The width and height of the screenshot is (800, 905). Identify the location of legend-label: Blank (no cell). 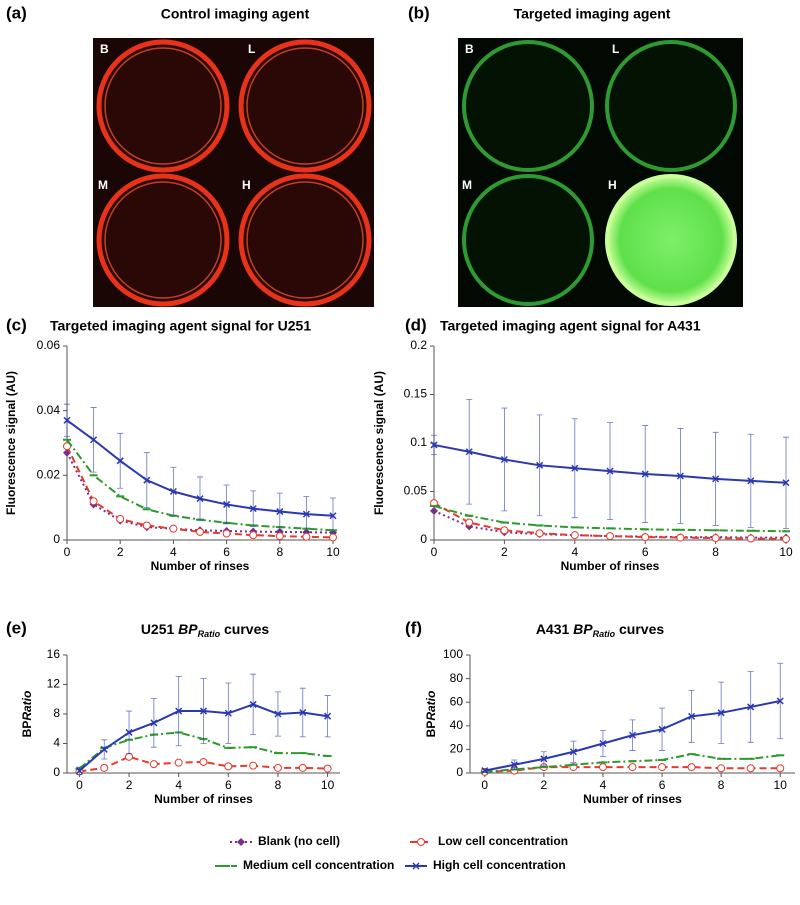
(299, 841).